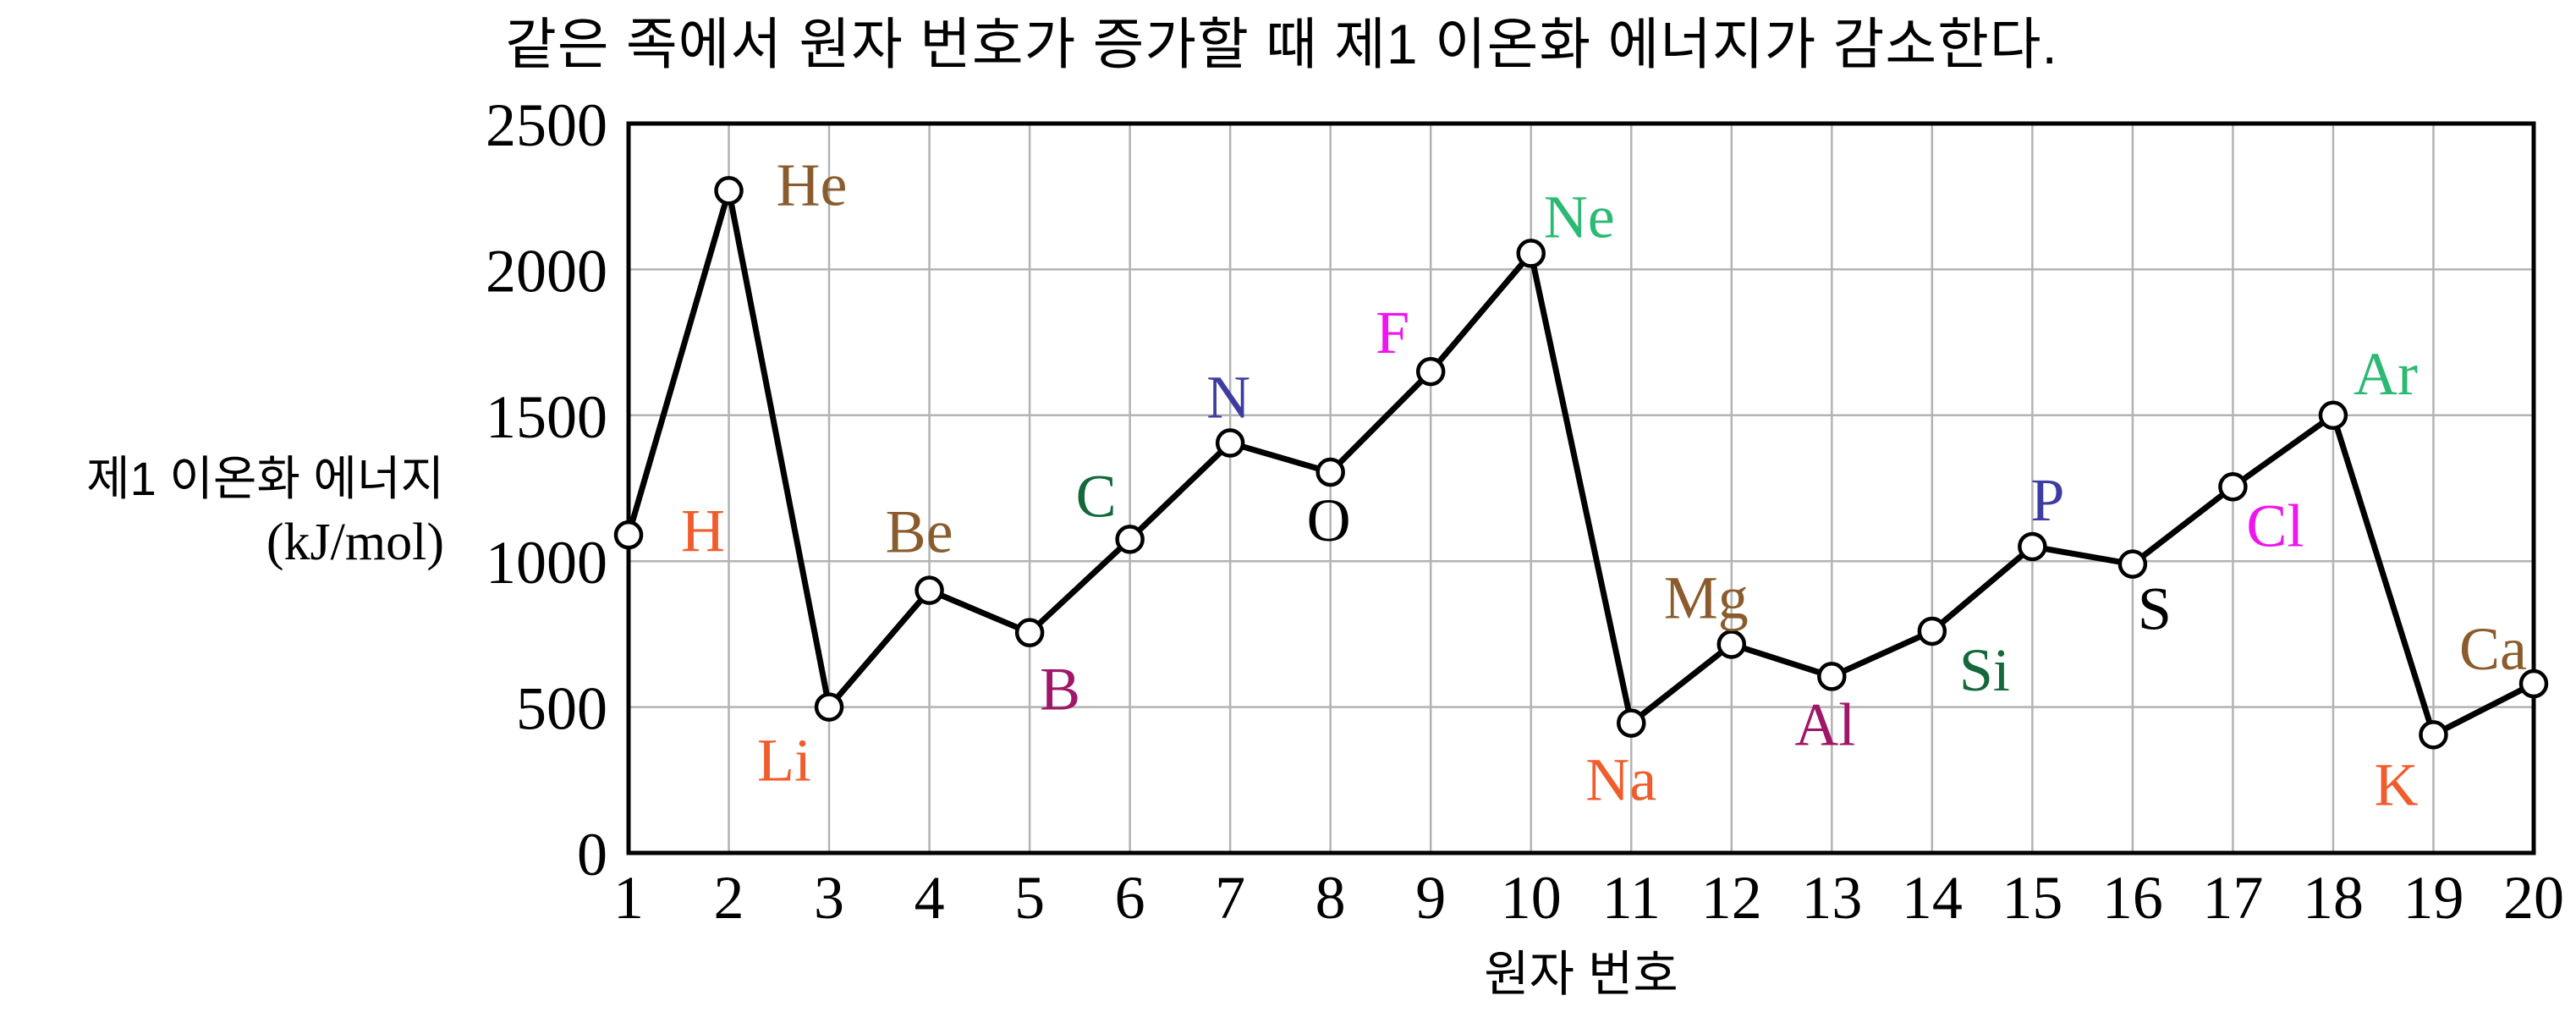  I want to click on element-label-Ne: Ne, so click(1579, 216).